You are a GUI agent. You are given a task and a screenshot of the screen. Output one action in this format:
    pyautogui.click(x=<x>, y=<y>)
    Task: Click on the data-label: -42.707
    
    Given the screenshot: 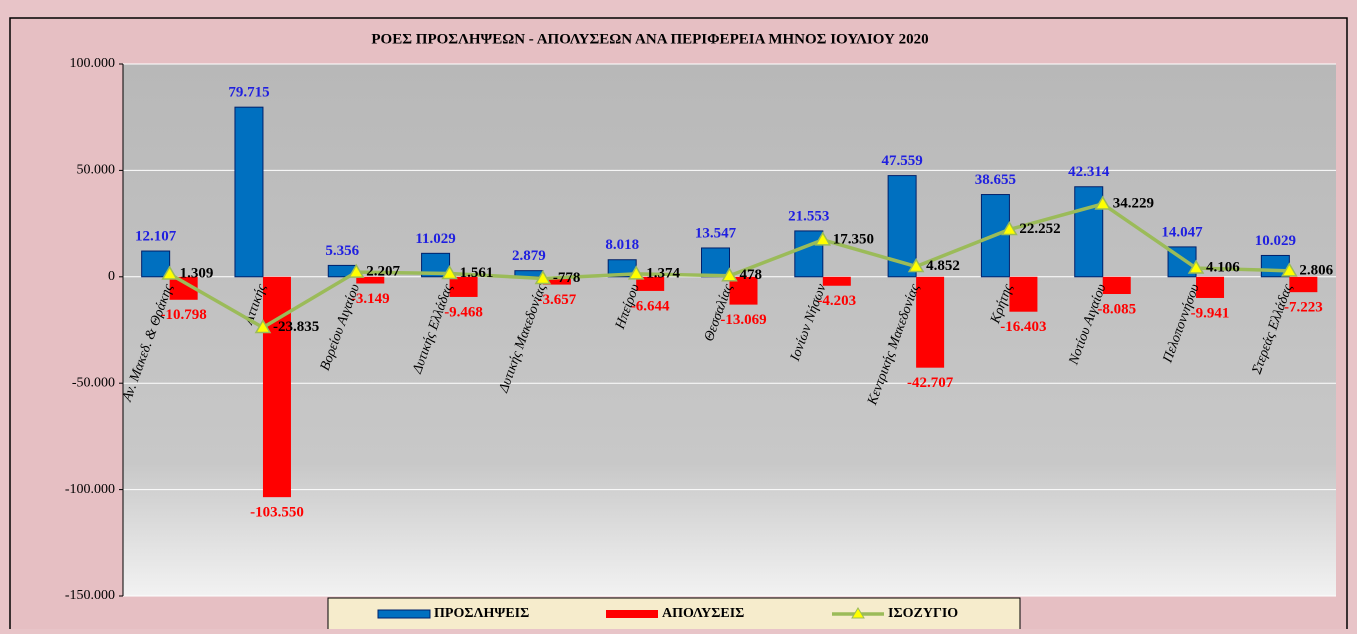 What is the action you would take?
    pyautogui.click(x=930, y=383)
    